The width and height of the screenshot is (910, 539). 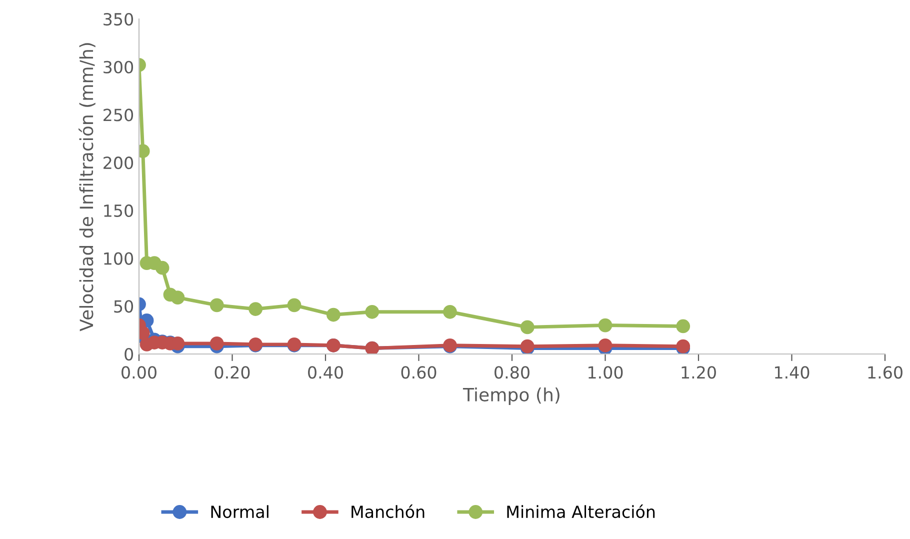 What do you see at coordinates (325, 372) in the screenshot?
I see `x-tick-label: 0.40` at bounding box center [325, 372].